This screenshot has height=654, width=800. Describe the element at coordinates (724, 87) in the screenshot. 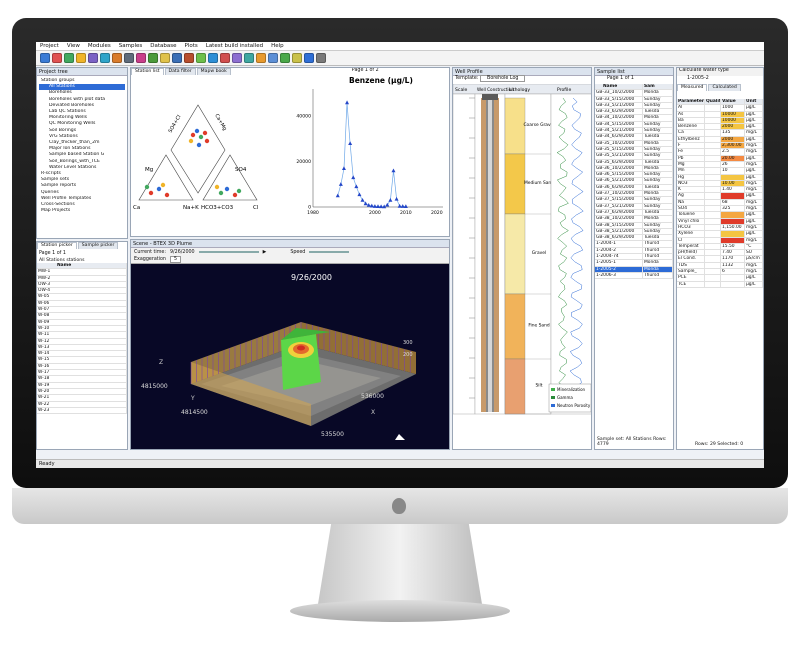

I see `tab-calculated: Calculated` at that location.